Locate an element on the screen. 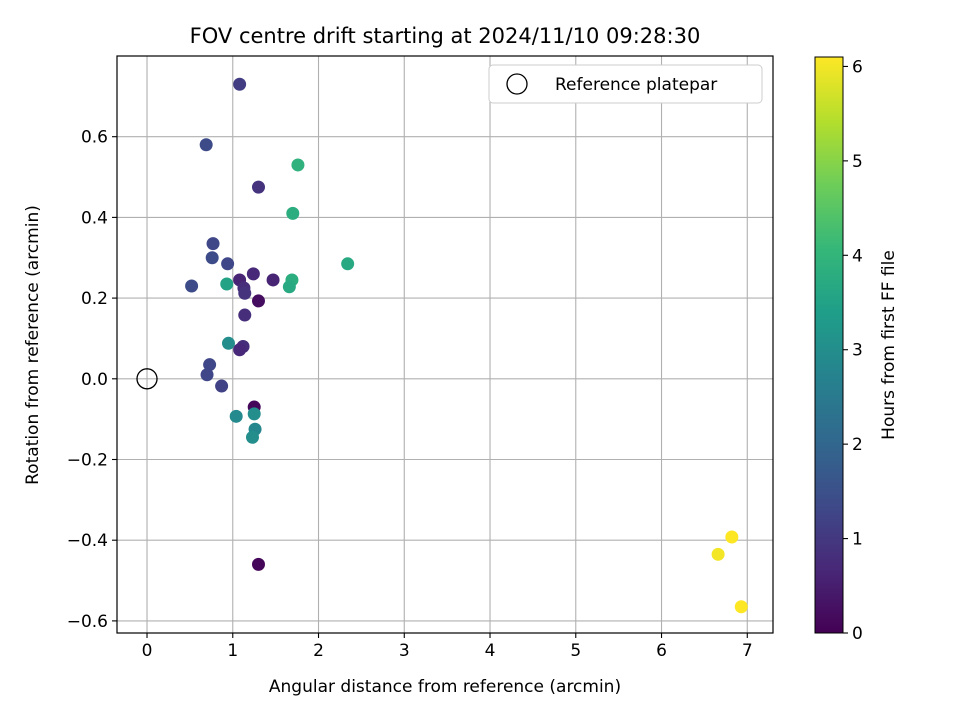 The height and width of the screenshot is (720, 960). colorbar-tick-label: 4 is located at coordinates (857, 256).